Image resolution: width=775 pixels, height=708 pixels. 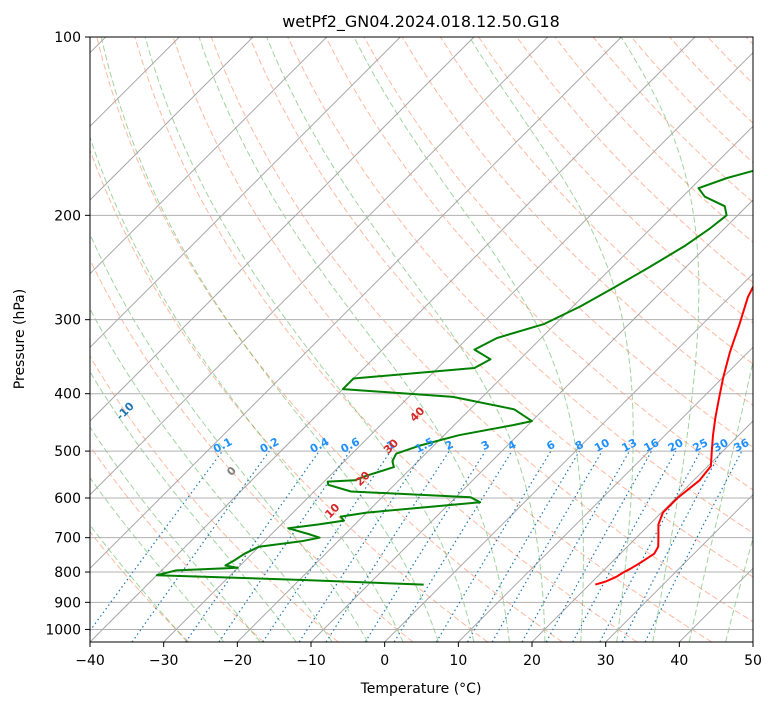 What do you see at coordinates (676, 445) in the screenshot?
I see `mixing-ratio-label: 20` at bounding box center [676, 445].